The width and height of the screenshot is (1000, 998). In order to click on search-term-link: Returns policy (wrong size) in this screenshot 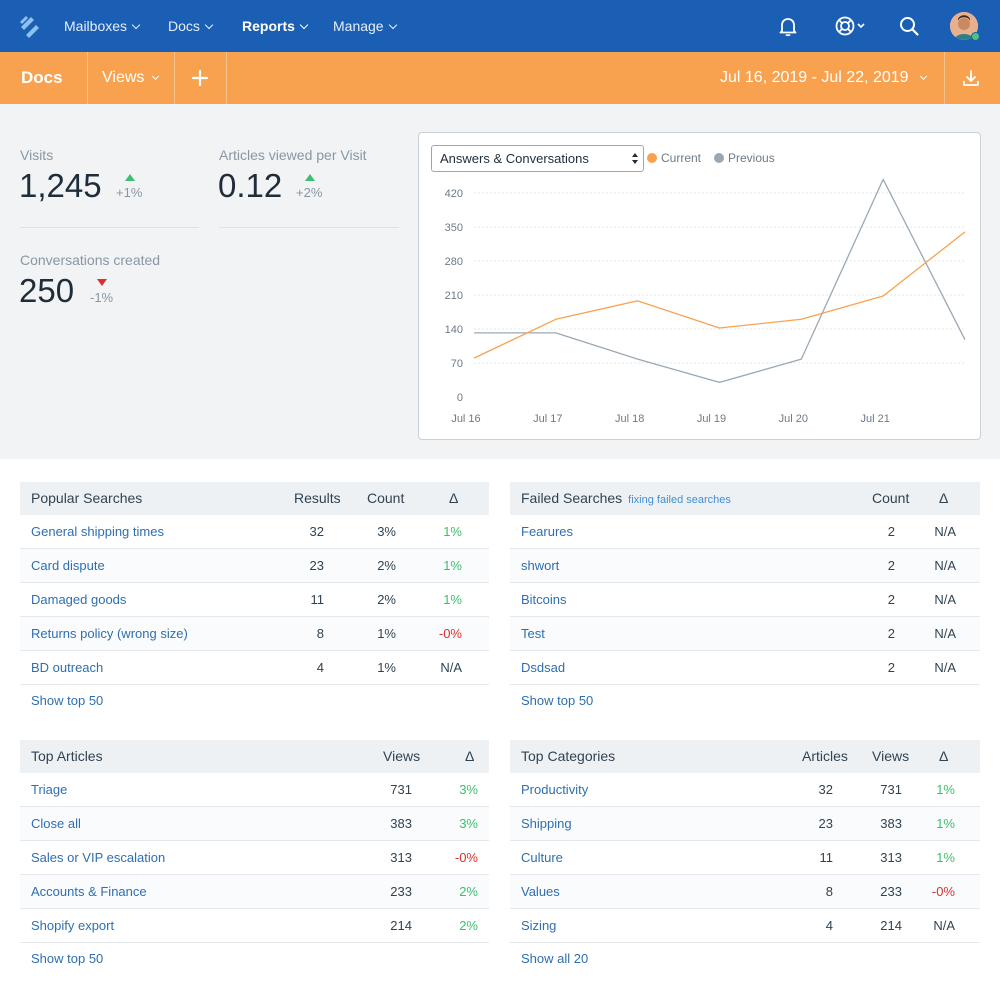, I will do `click(109, 633)`.